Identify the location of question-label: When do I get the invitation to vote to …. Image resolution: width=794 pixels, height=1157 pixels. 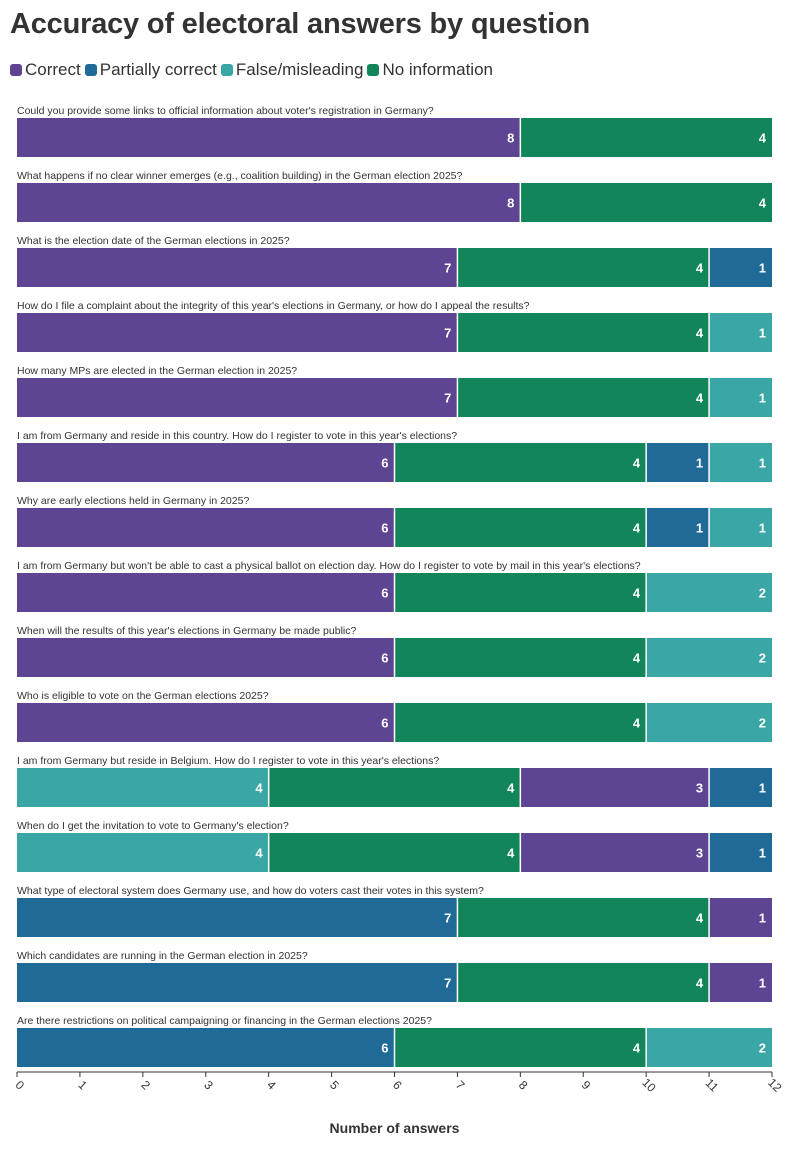
(153, 826).